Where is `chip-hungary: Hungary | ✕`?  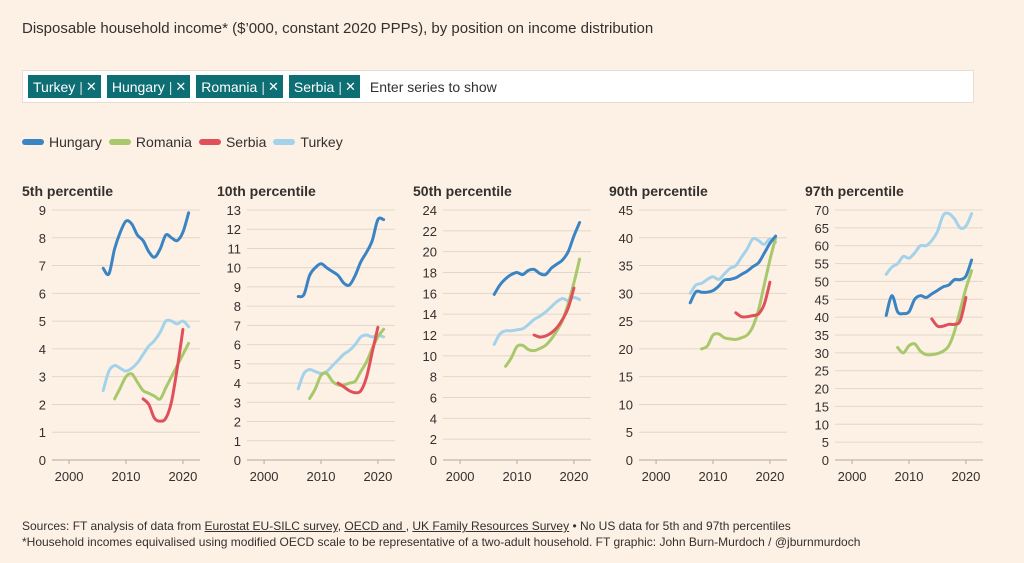
chip-hungary: Hungary | ✕ is located at coordinates (148, 86).